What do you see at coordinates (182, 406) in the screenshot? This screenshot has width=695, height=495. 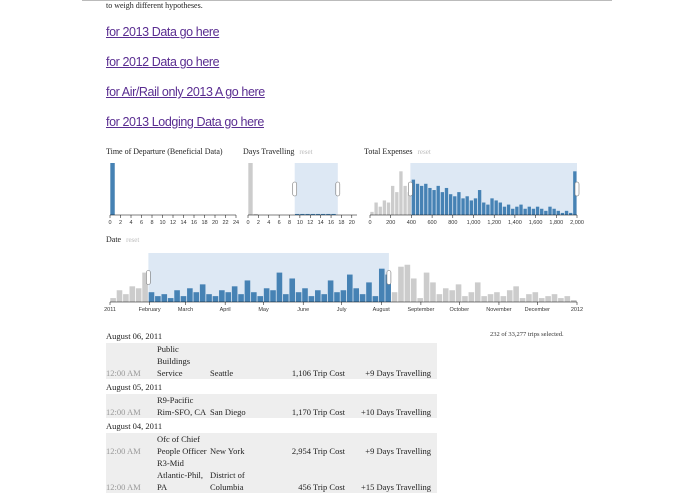 I see `trip-name: R9-Pacific Rim-SFO, CA` at bounding box center [182, 406].